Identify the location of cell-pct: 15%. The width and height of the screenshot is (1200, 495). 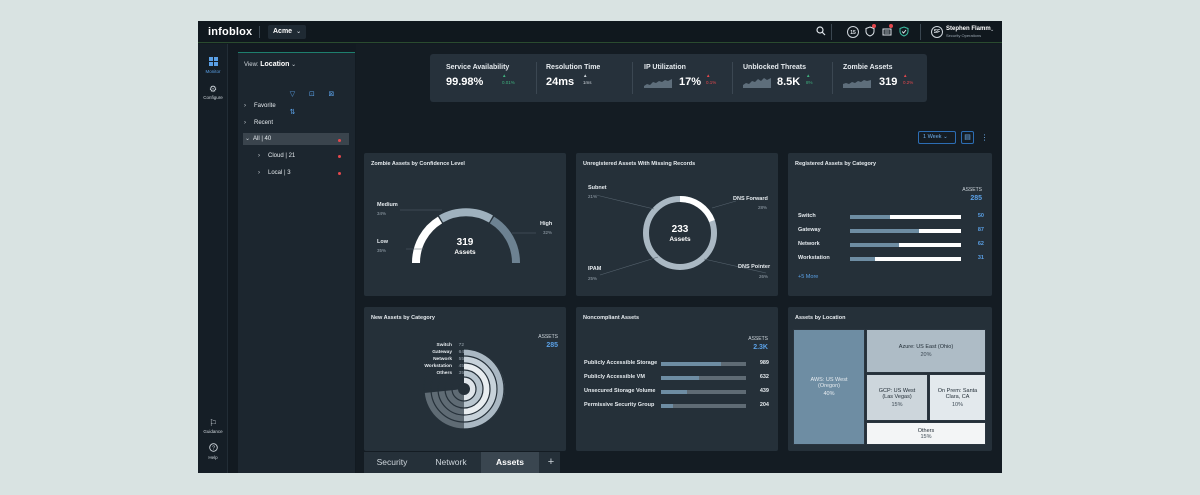
(926, 436).